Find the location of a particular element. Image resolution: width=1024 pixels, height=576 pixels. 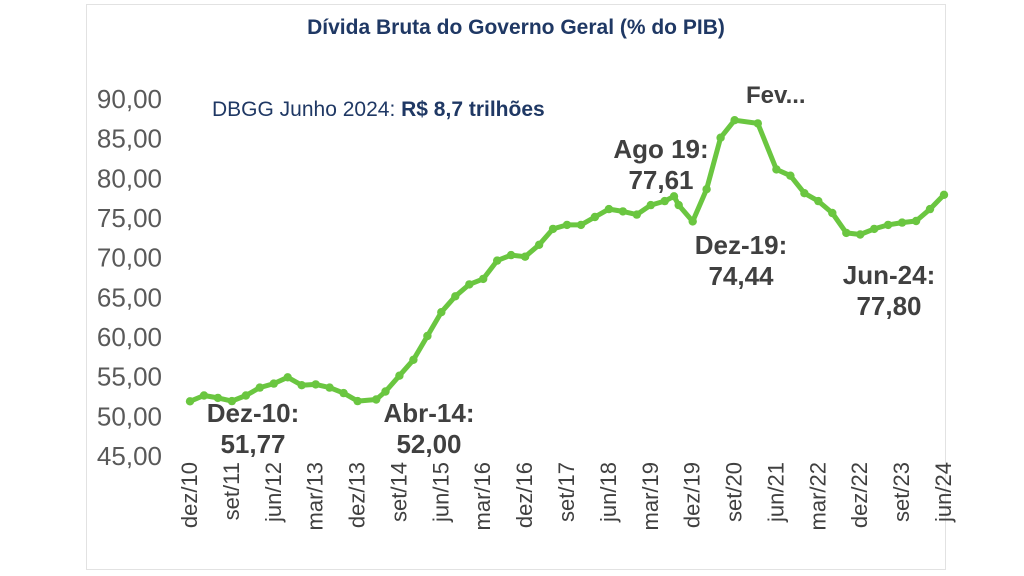

x-tick-label: dez/19 is located at coordinates (692, 495).